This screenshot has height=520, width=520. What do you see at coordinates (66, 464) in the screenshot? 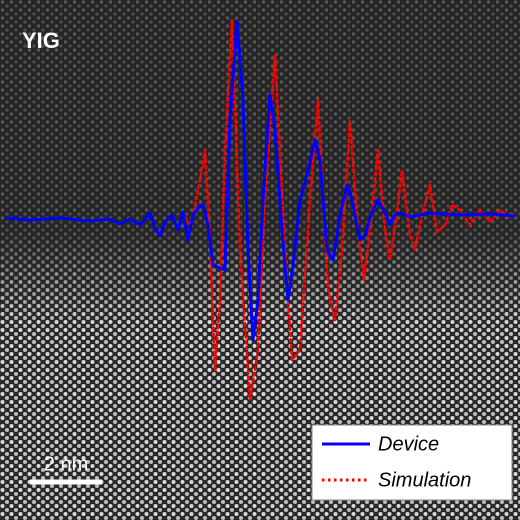
I see `scale-bar-label: 2 nm` at bounding box center [66, 464].